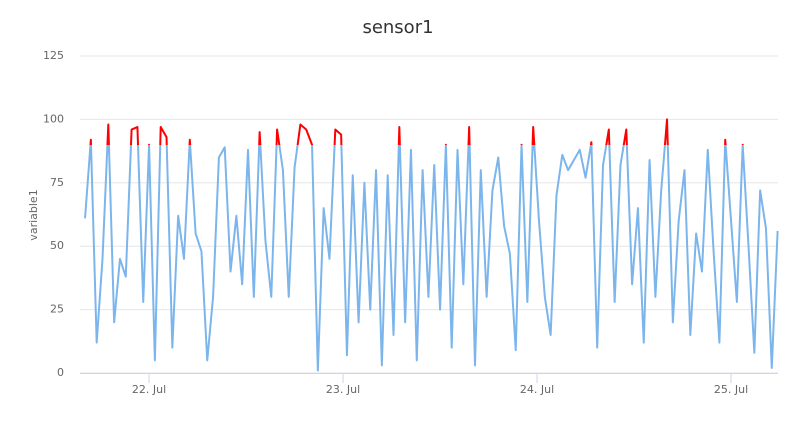  What do you see at coordinates (731, 389) in the screenshot?
I see `x-tick-label: 25. Jul` at bounding box center [731, 389].